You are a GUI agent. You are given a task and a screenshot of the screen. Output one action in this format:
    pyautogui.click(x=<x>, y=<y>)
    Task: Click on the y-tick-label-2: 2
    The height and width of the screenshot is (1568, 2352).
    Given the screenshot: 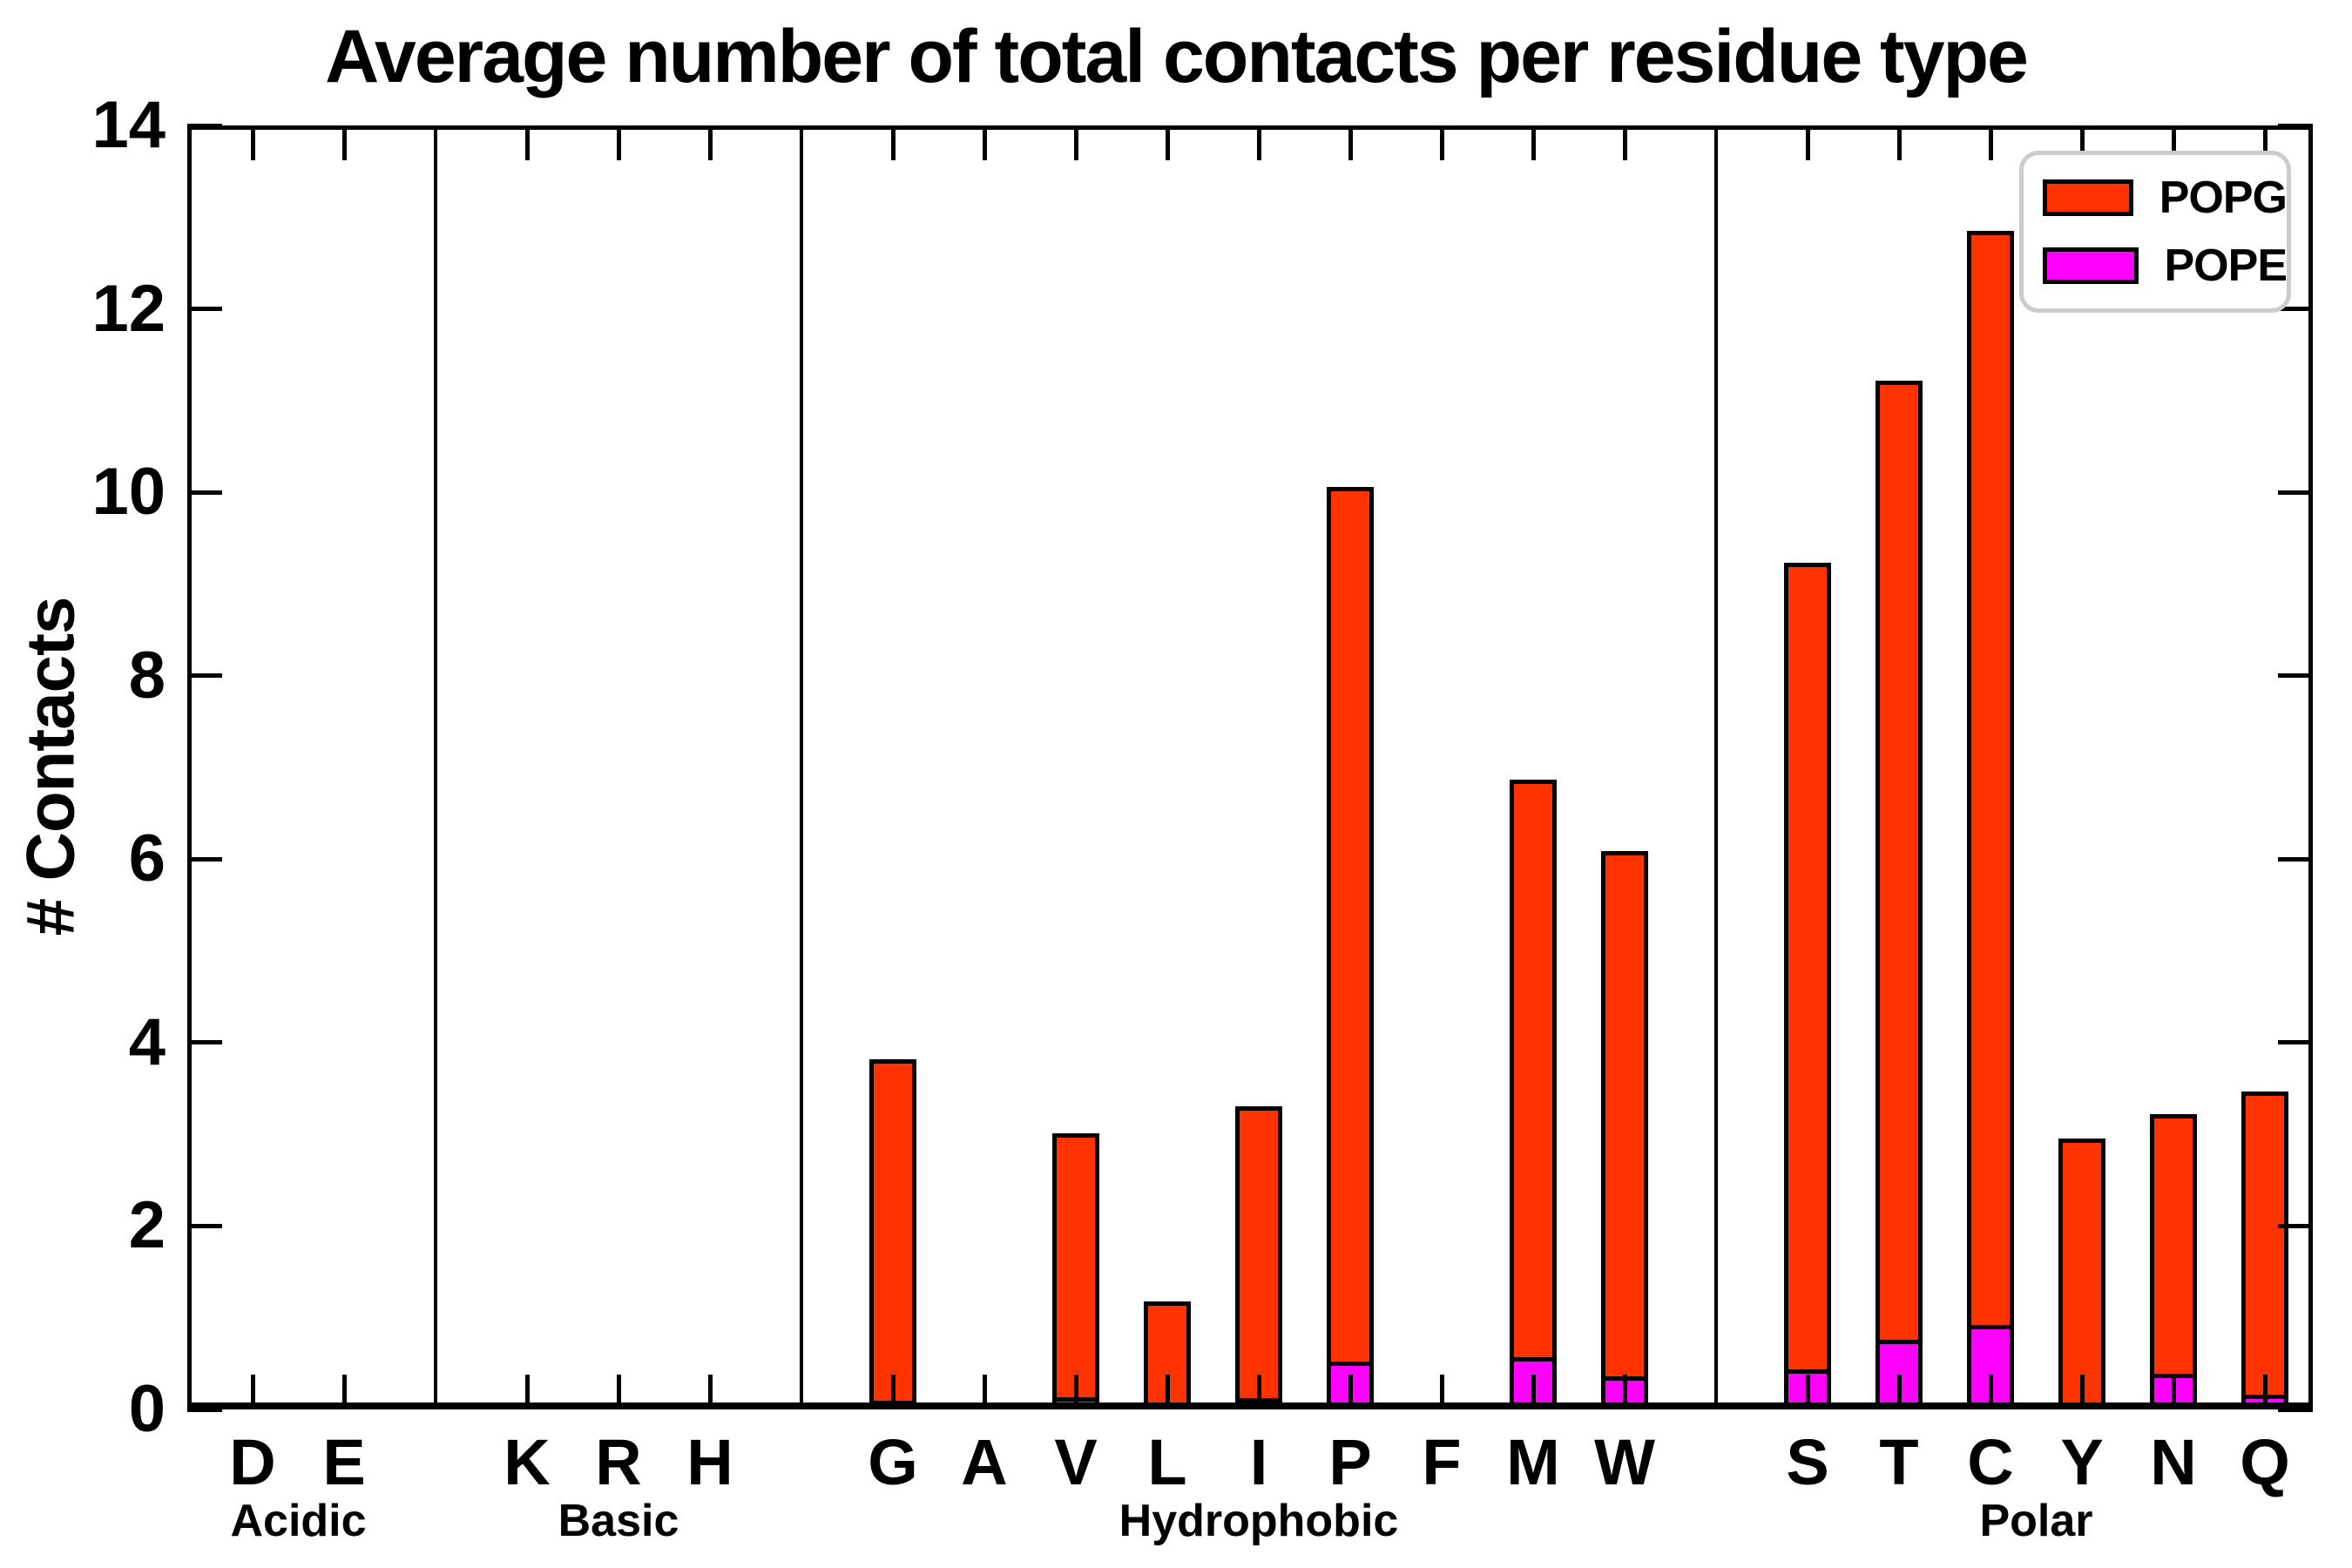 What is the action you would take?
    pyautogui.click(x=147, y=1225)
    